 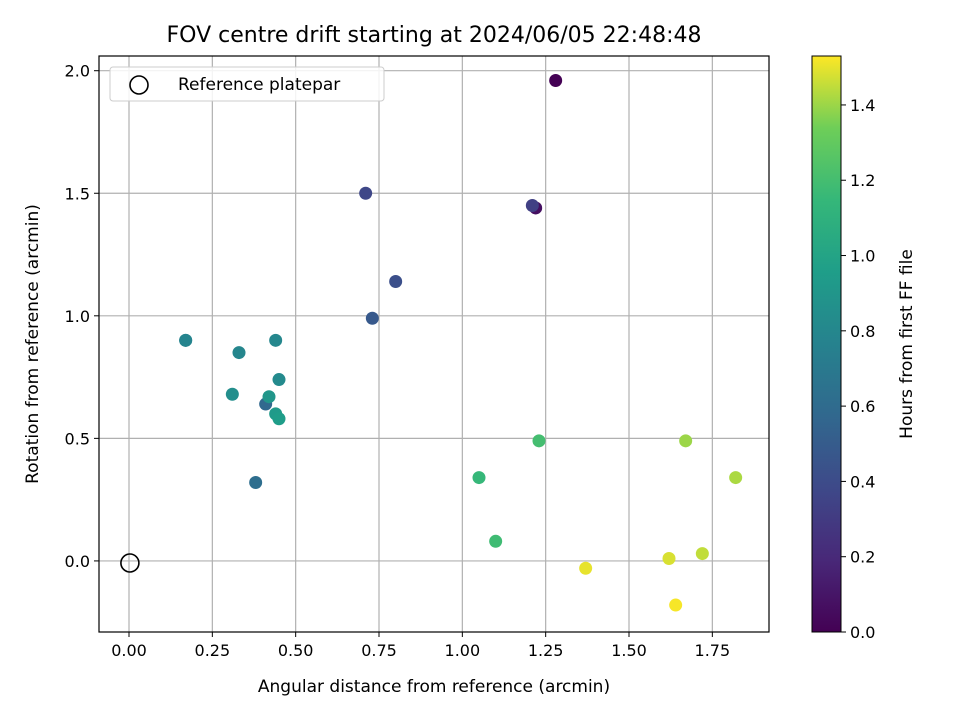 What do you see at coordinates (862, 406) in the screenshot?
I see `colorbar-tick-label: 0.6` at bounding box center [862, 406].